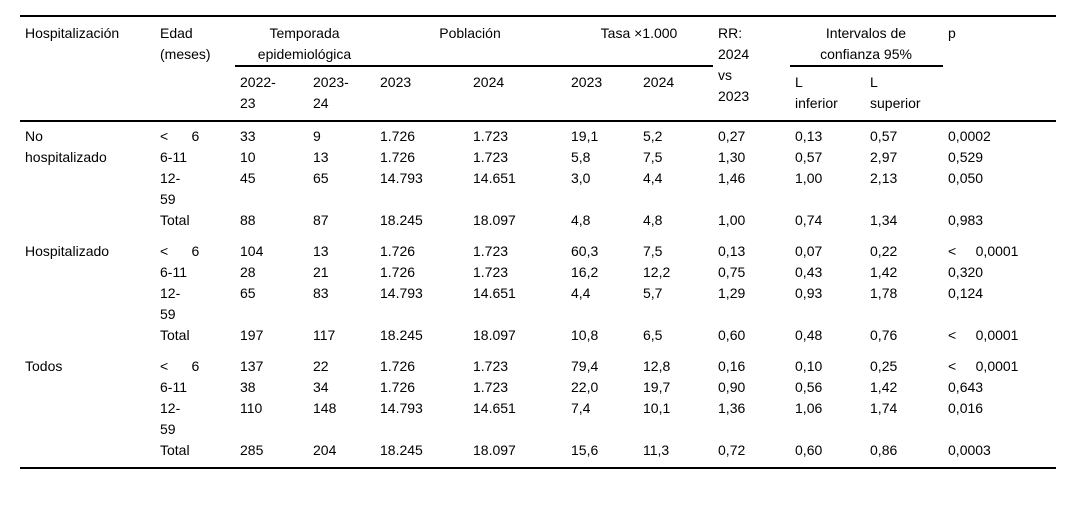  Describe the element at coordinates (884, 178) in the screenshot. I see `cell-l-superior: 2,13` at that location.